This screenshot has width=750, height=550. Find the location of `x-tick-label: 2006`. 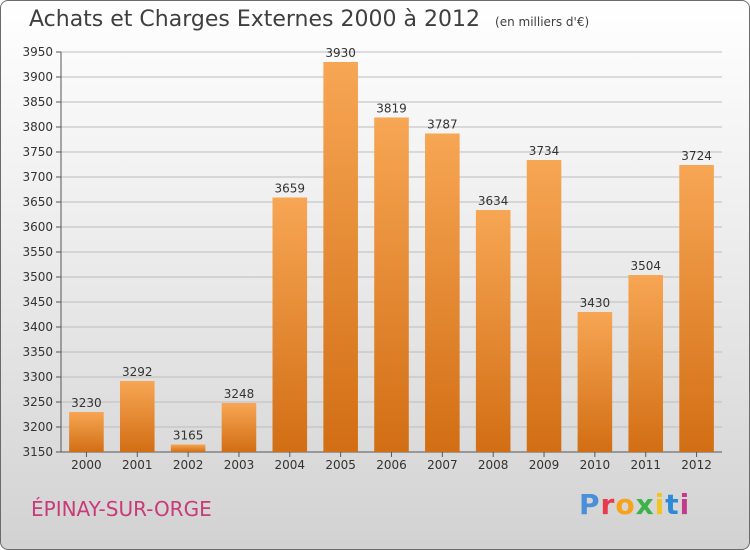

x-tick-label: 2006 is located at coordinates (391, 465).